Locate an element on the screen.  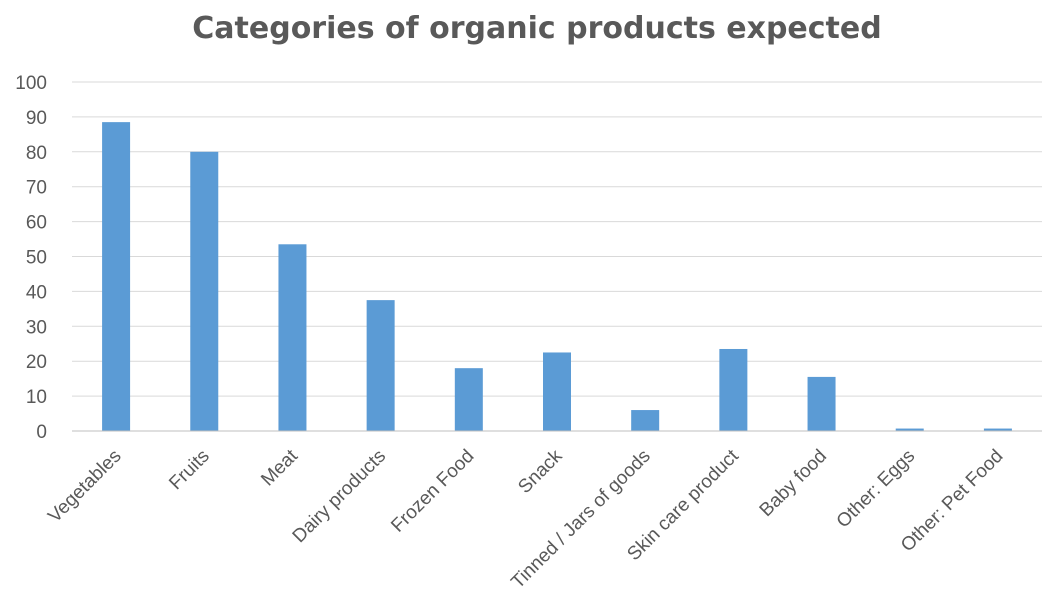
y-tick-label: 10 is located at coordinates (36, 397).